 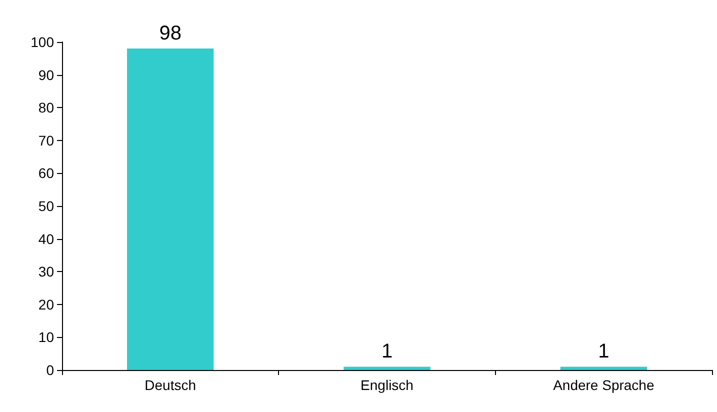 What do you see at coordinates (46, 304) in the screenshot?
I see `y-tick-label: 20` at bounding box center [46, 304].